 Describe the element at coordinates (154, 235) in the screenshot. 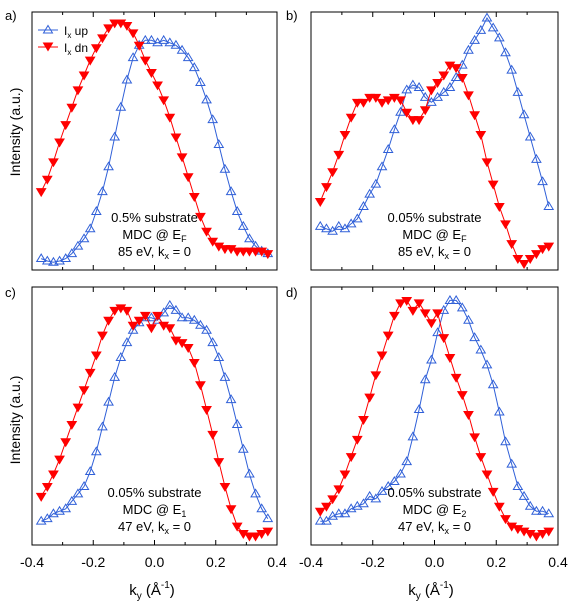

I see `annotation-line-a: MDC @ EF` at that location.